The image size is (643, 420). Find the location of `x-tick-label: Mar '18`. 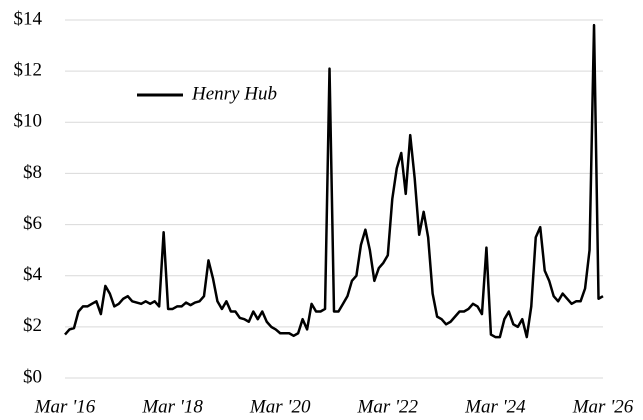

x-tick-label: Mar '18 is located at coordinates (172, 406).